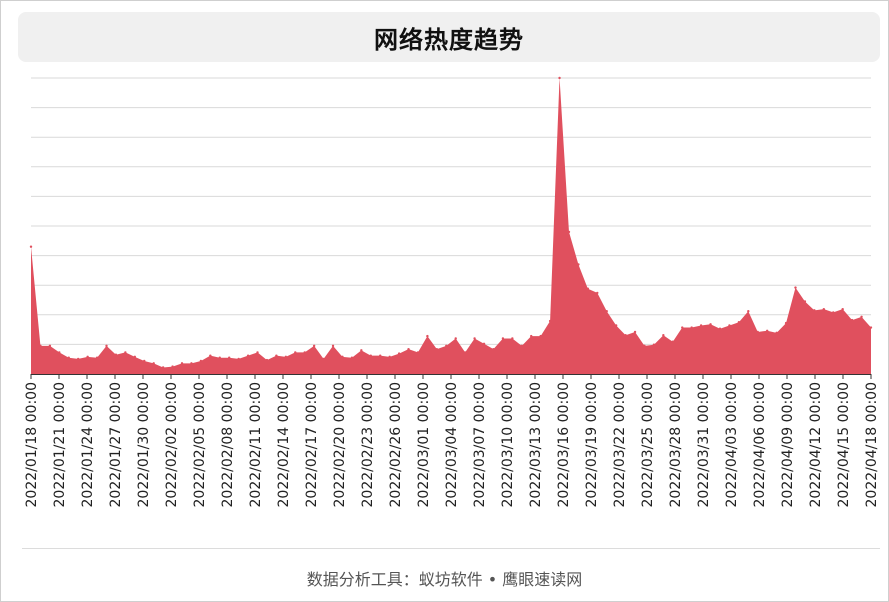  I want to click on x-tick-label: 2022/03/31 00:00, so click(704, 445).